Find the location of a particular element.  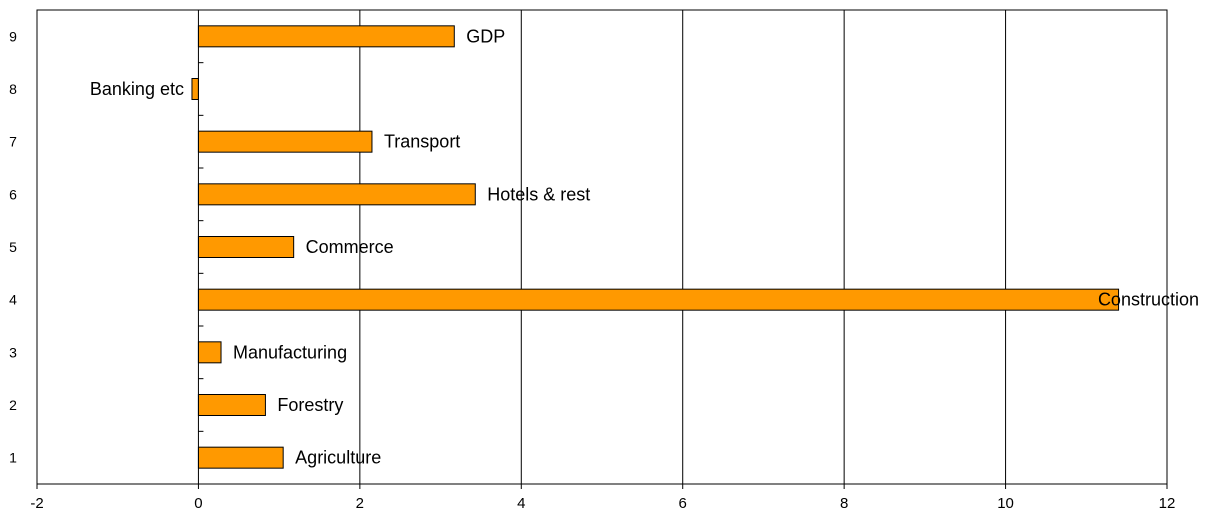

bar-label: Transport is located at coordinates (422, 142).